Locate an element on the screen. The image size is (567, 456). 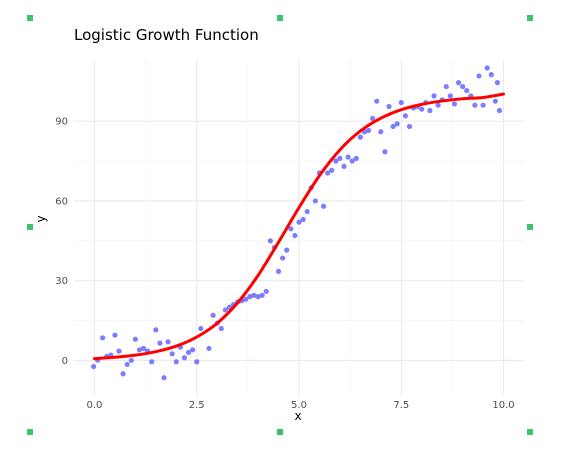
selection-handle-bottom-left is located at coordinates (30, 432).